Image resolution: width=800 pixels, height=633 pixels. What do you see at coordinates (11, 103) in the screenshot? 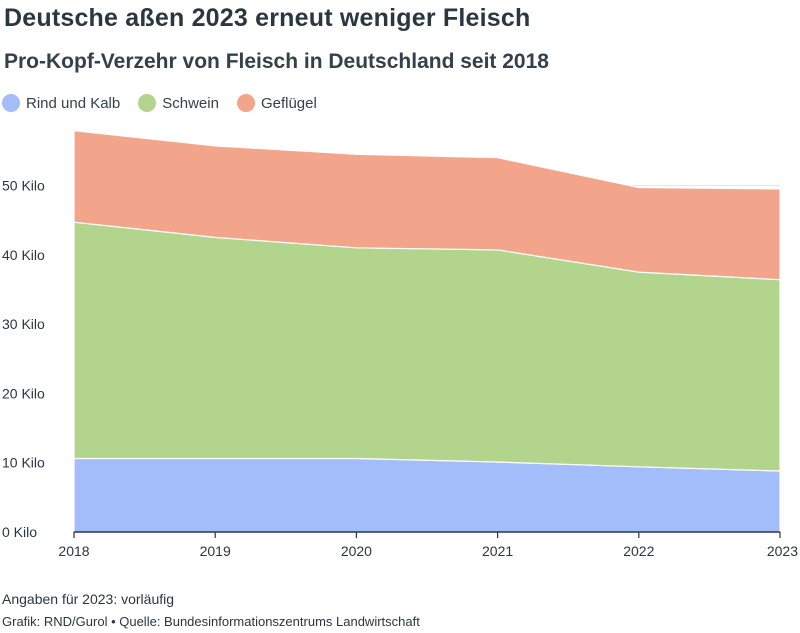
I see `legend-swatch-rind-und-kalb` at bounding box center [11, 103].